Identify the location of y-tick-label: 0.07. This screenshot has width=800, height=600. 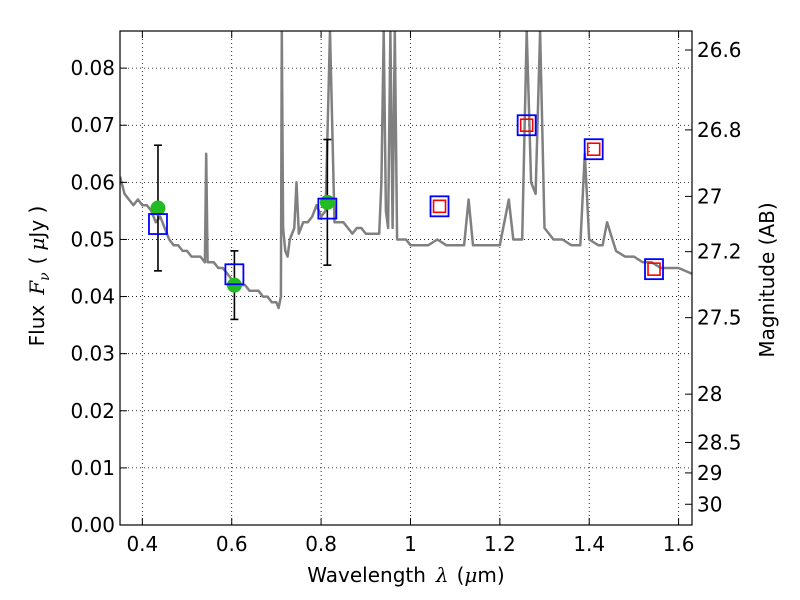
(92, 125).